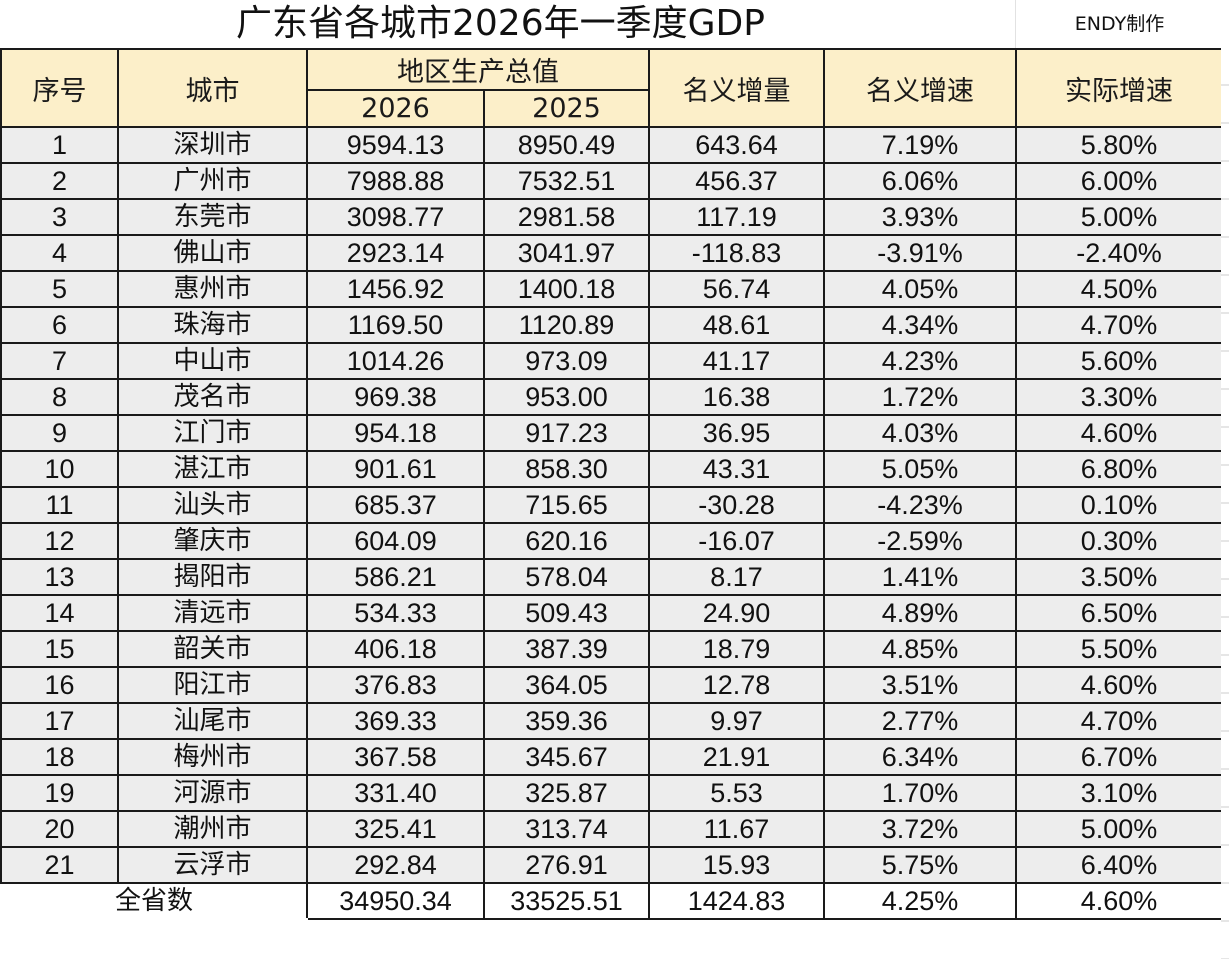 This screenshot has width=1229, height=959. I want to click on cell-index: 10, so click(59, 469).